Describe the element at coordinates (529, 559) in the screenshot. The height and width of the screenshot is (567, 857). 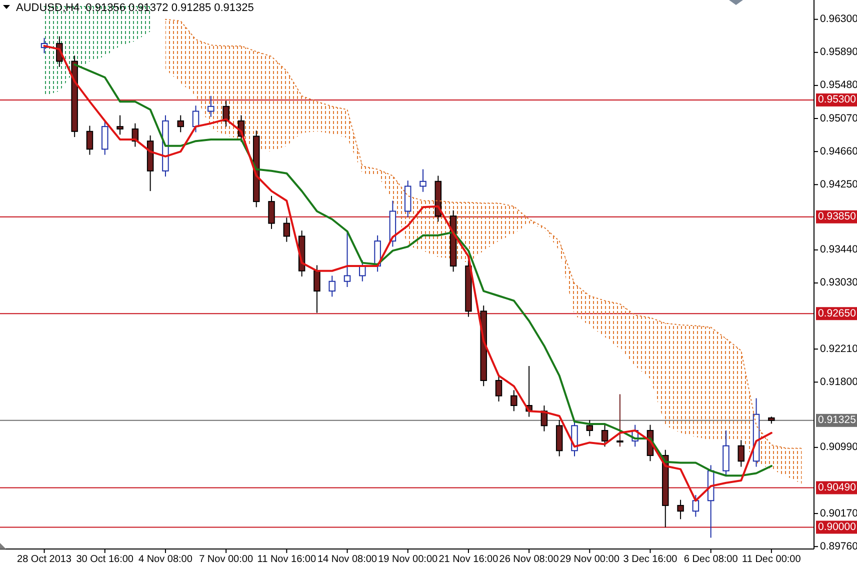
I see `x-tick-label: 26 Nov 08:00` at that location.